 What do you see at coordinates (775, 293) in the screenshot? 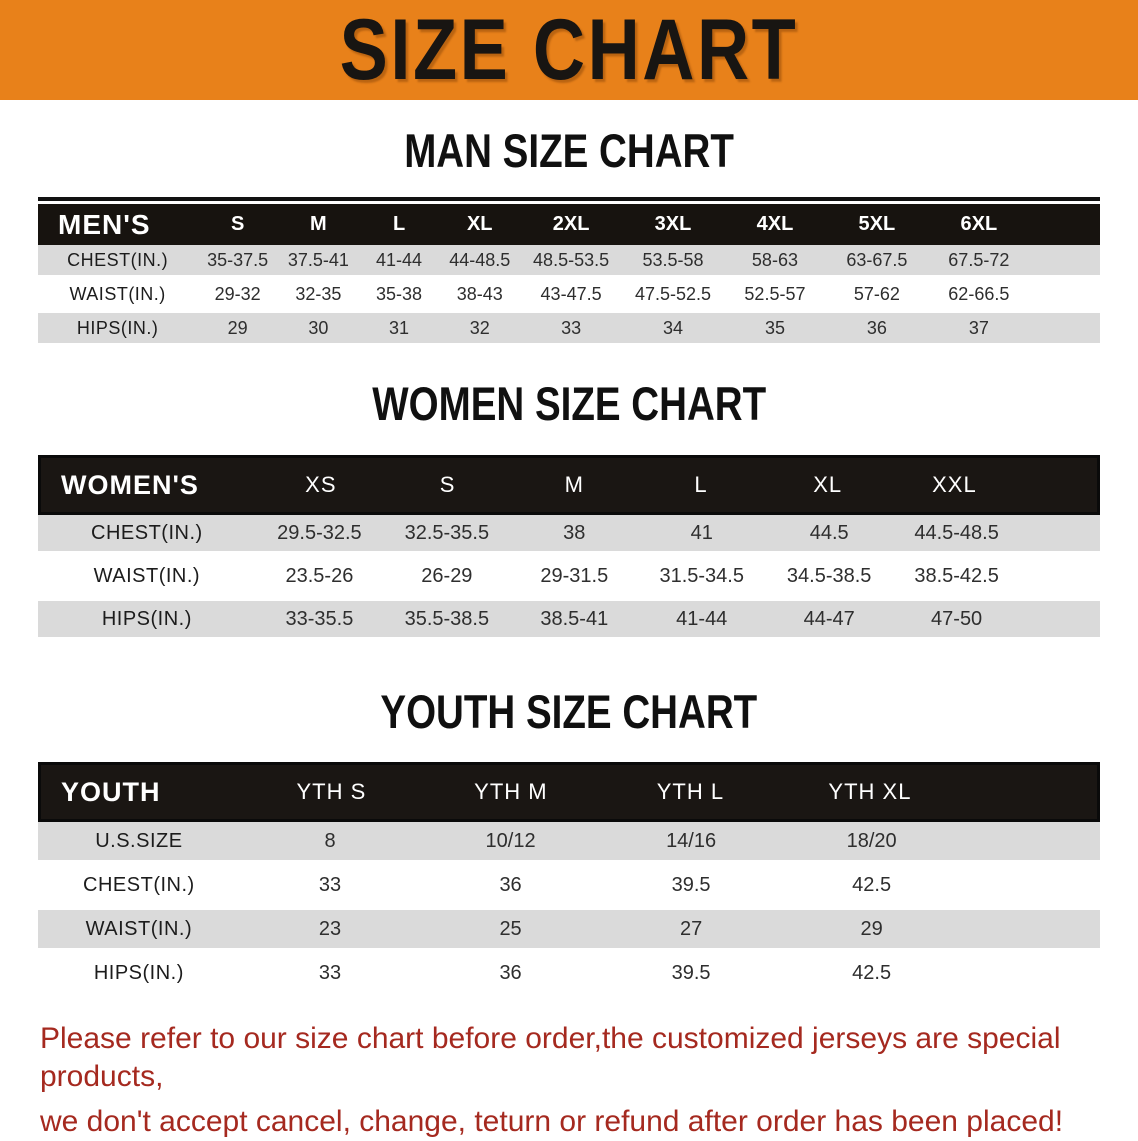
I see `size-value-cell: 52.5-57` at bounding box center [775, 293].